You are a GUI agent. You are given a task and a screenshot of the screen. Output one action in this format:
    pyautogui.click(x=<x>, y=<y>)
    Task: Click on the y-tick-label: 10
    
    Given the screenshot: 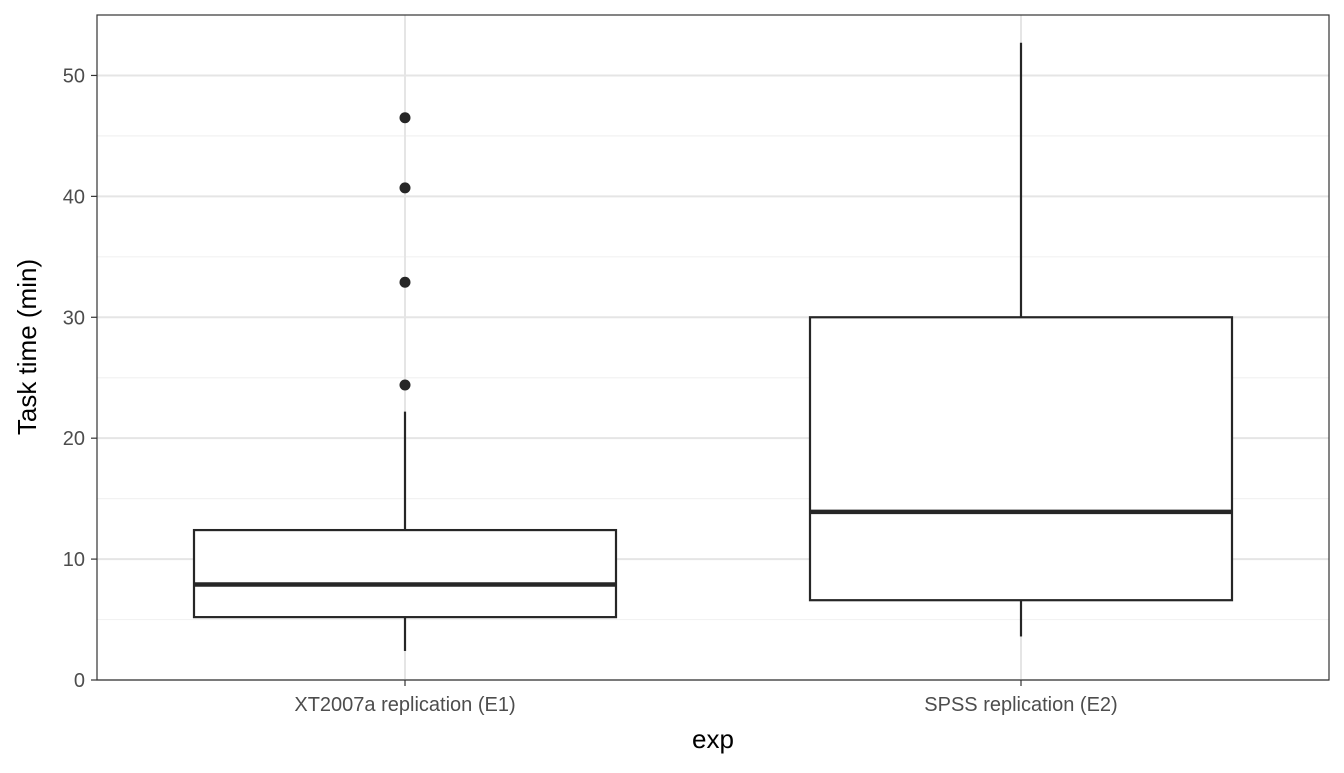 What is the action you would take?
    pyautogui.click(x=74, y=560)
    